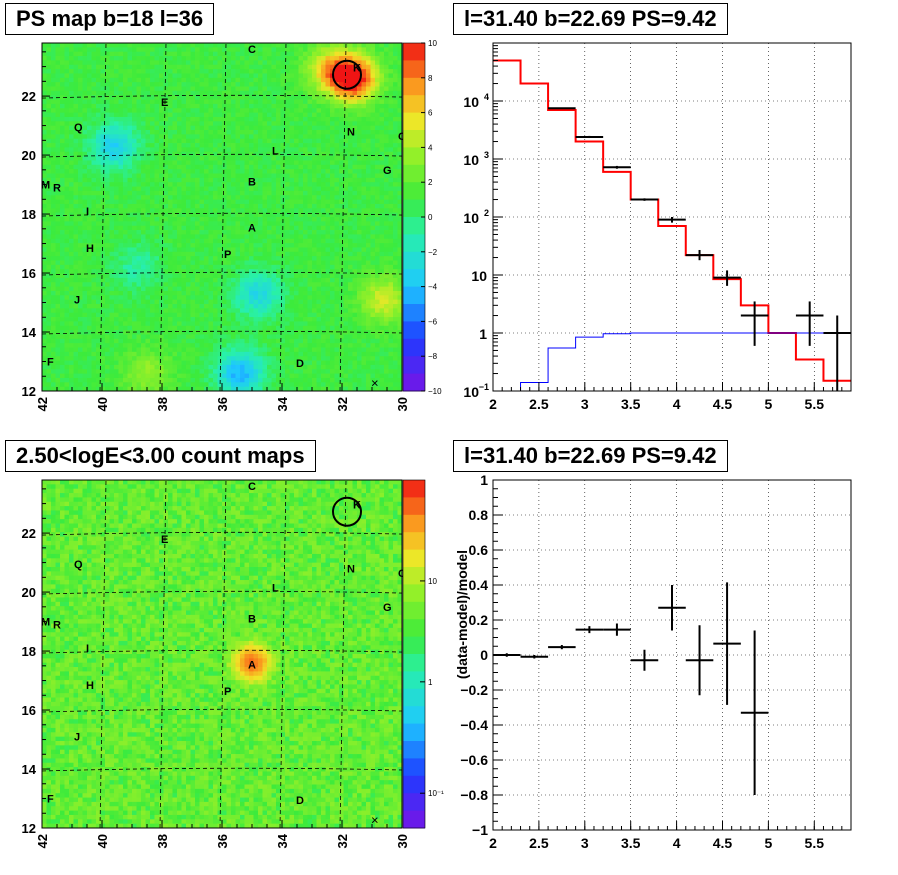 The image size is (898, 875). I want to click on source-label-h: H, so click(90, 249).